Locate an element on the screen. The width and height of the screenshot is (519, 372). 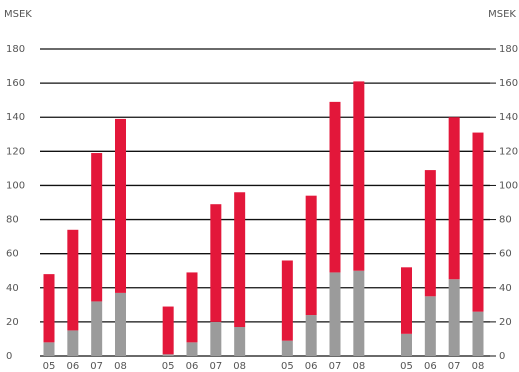
y-tick-label: 80 is located at coordinates (12, 220).